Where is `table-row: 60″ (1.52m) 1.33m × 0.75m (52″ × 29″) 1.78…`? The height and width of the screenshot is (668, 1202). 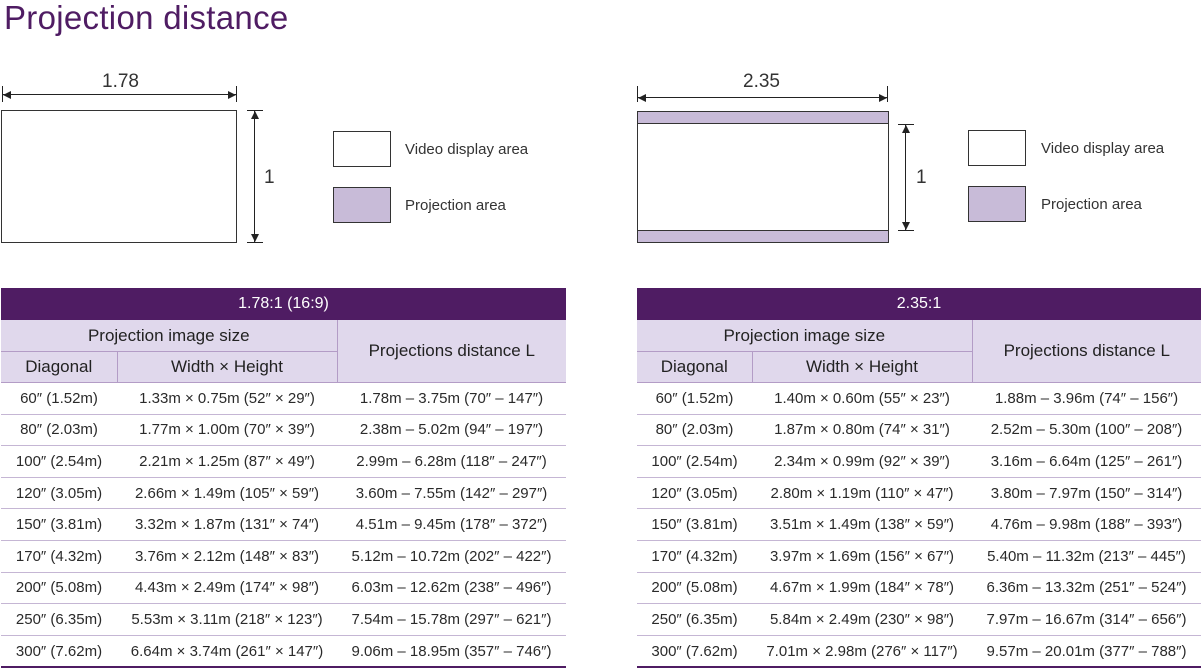
table-row: 60″ (1.52m) 1.33m × 0.75m (52″ × 29″) 1.78… is located at coordinates (284, 398).